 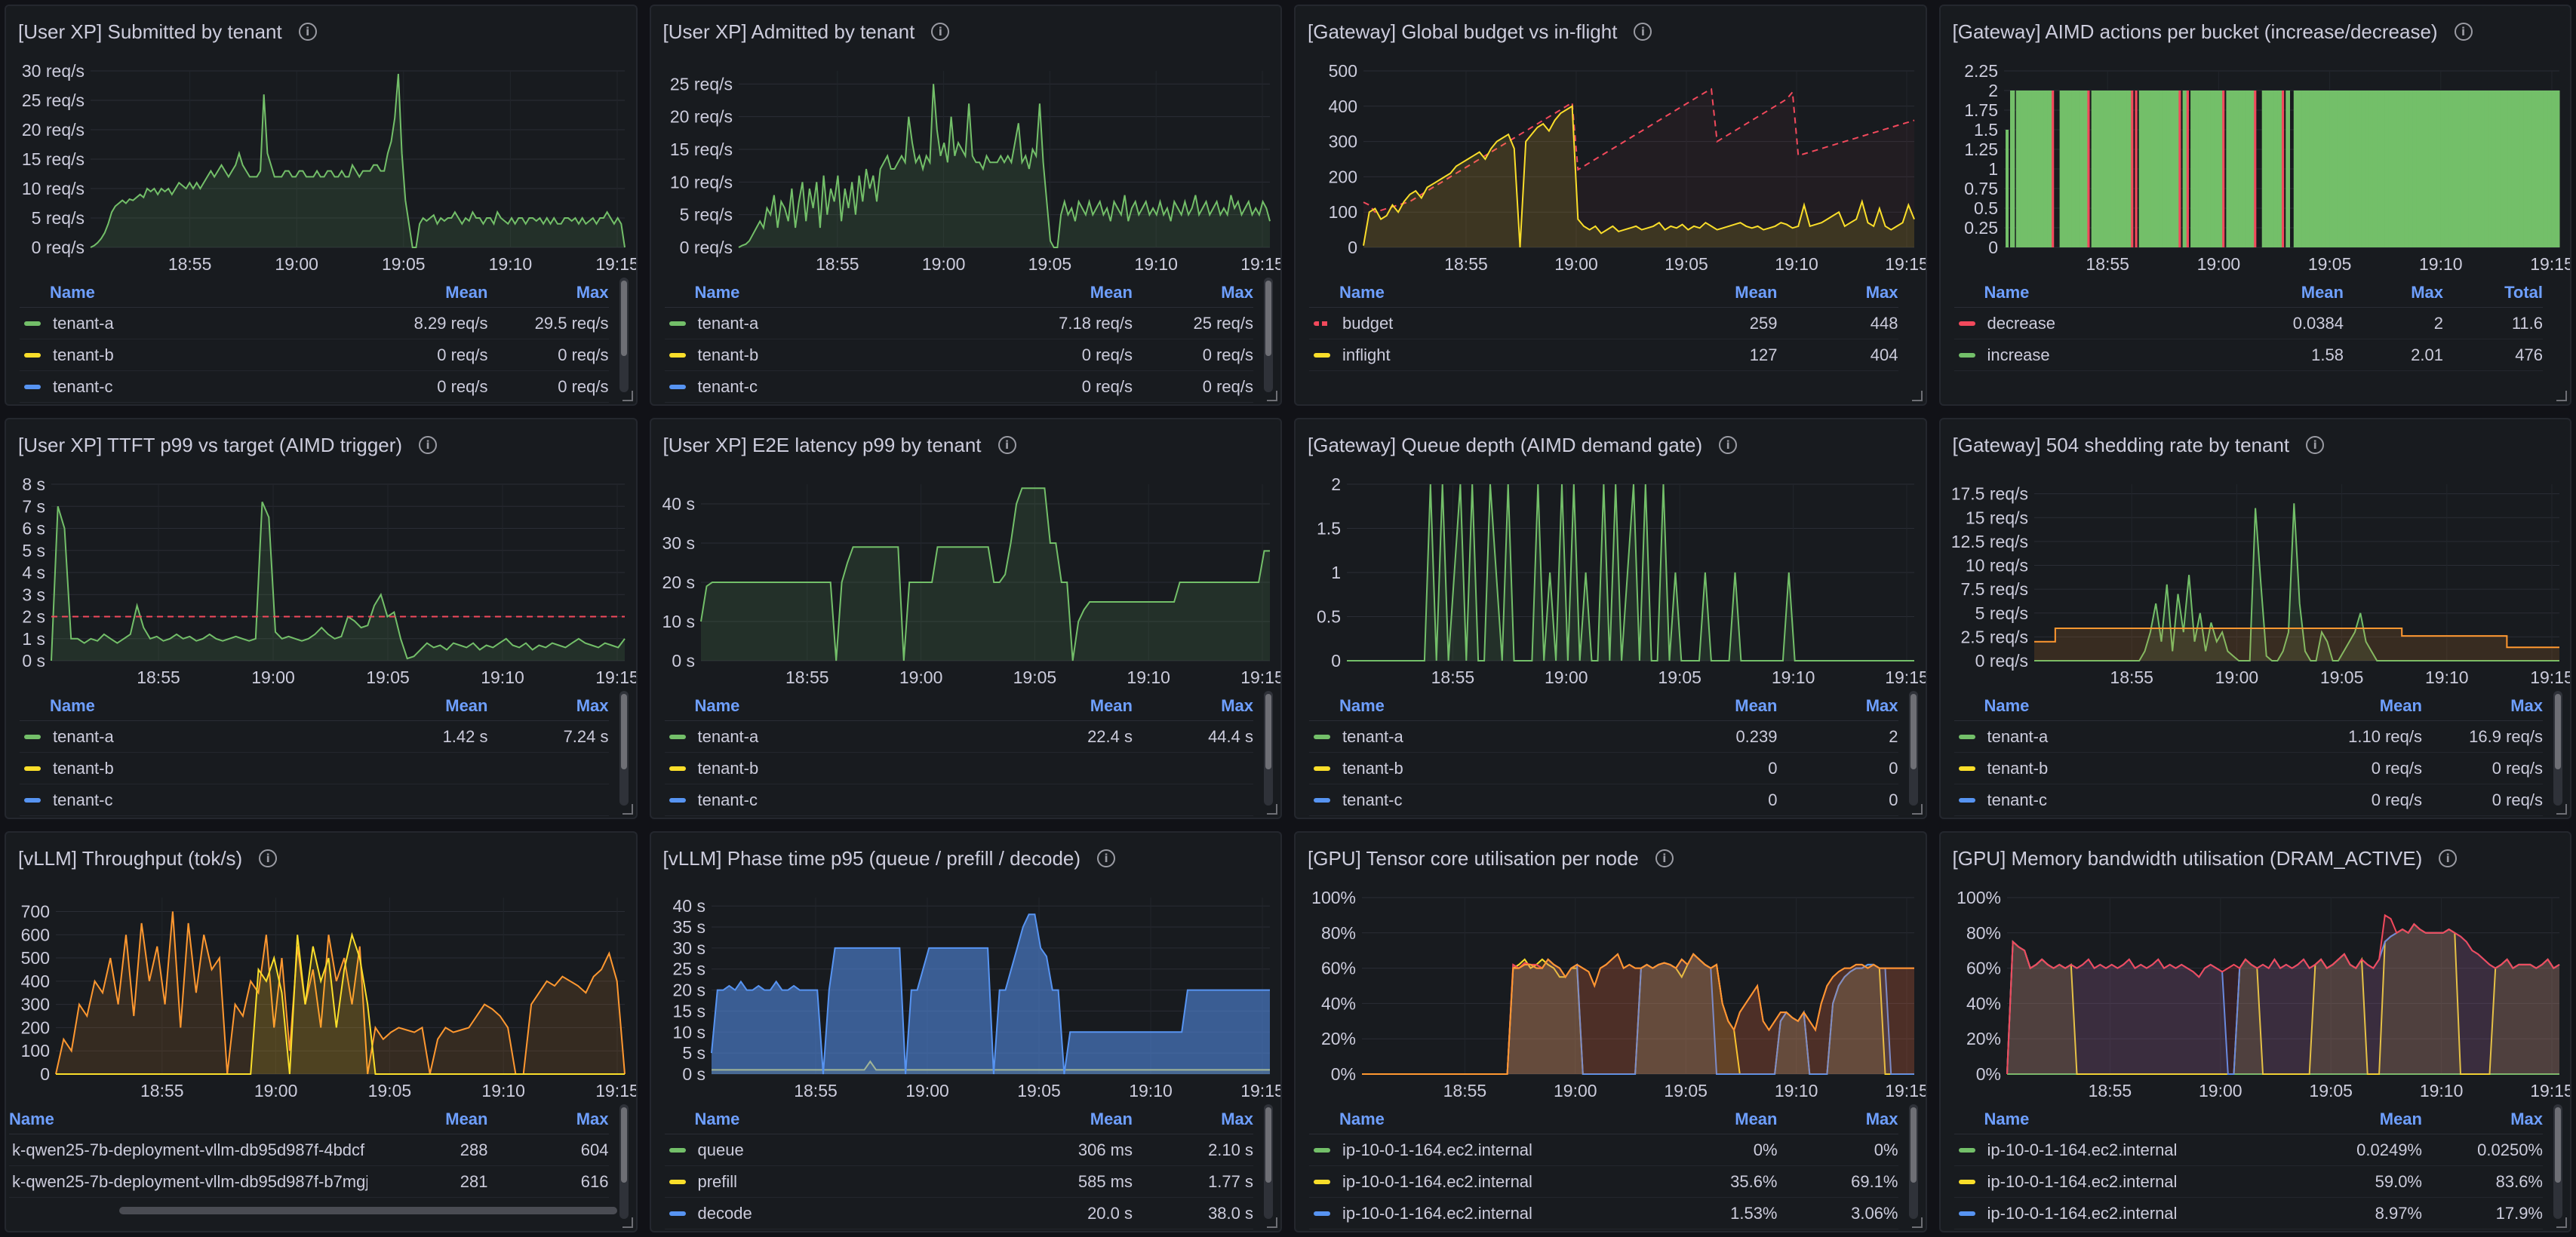 What do you see at coordinates (2523, 292) in the screenshot?
I see `legend-col-total: Total` at bounding box center [2523, 292].